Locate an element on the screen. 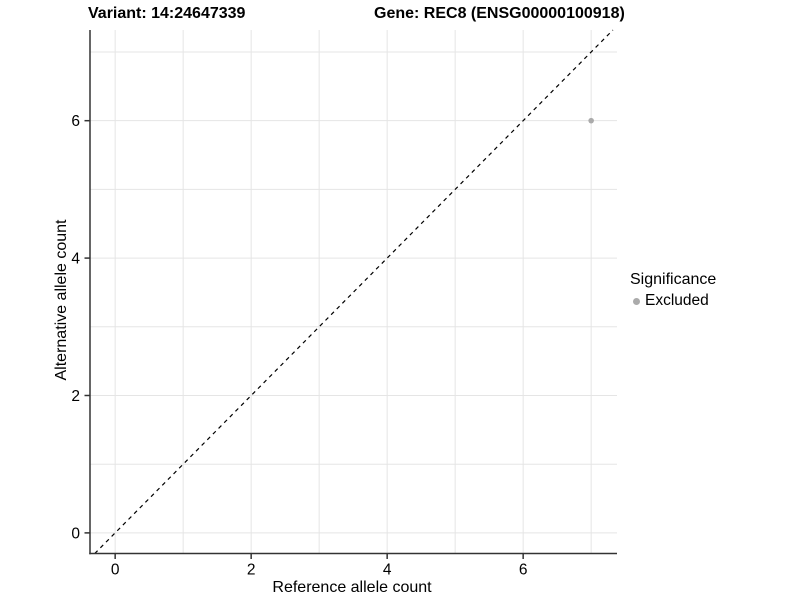  legend-item-excluded: Excluded is located at coordinates (673, 301).